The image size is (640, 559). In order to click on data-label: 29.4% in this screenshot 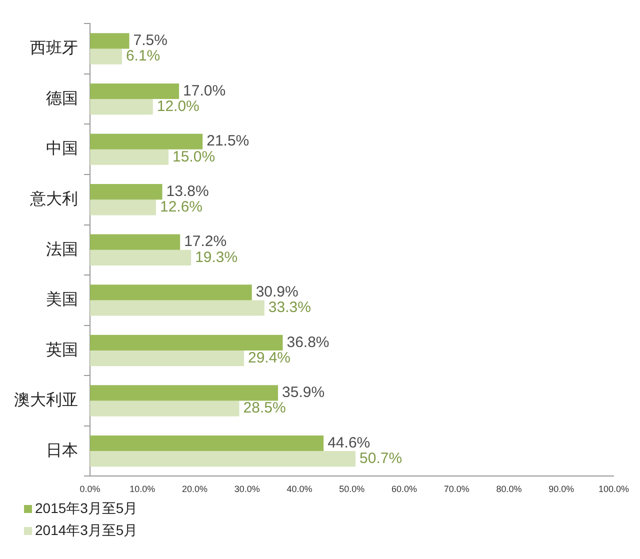, I will do `click(269, 357)`.